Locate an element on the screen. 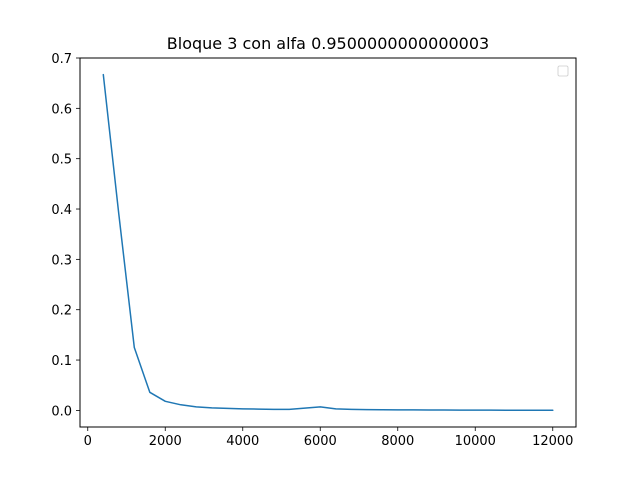  x-axis: 0 2000 4000 6000 8000 10000 12000 is located at coordinates (328, 438).